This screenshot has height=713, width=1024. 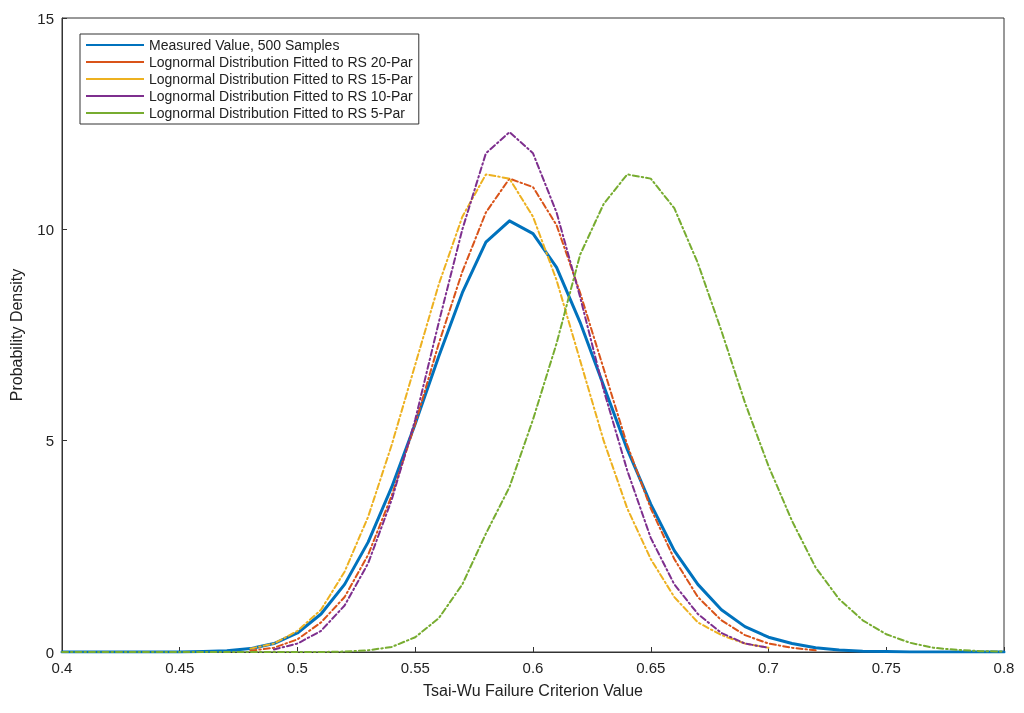 I want to click on legend-label: Measured Value, 500 Samples, so click(x=244, y=45).